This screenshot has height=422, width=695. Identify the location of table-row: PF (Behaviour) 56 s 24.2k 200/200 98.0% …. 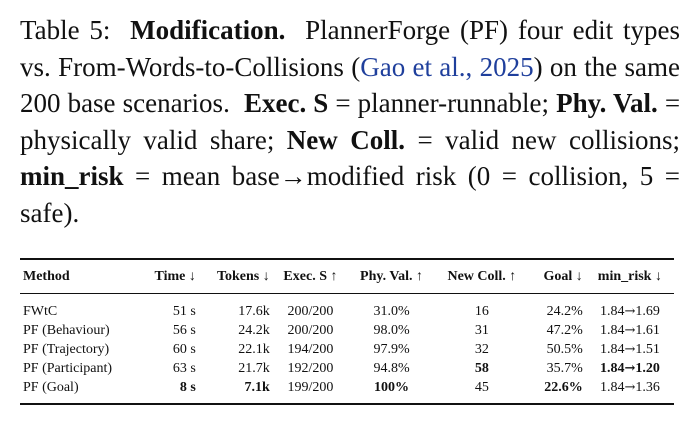
(347, 330).